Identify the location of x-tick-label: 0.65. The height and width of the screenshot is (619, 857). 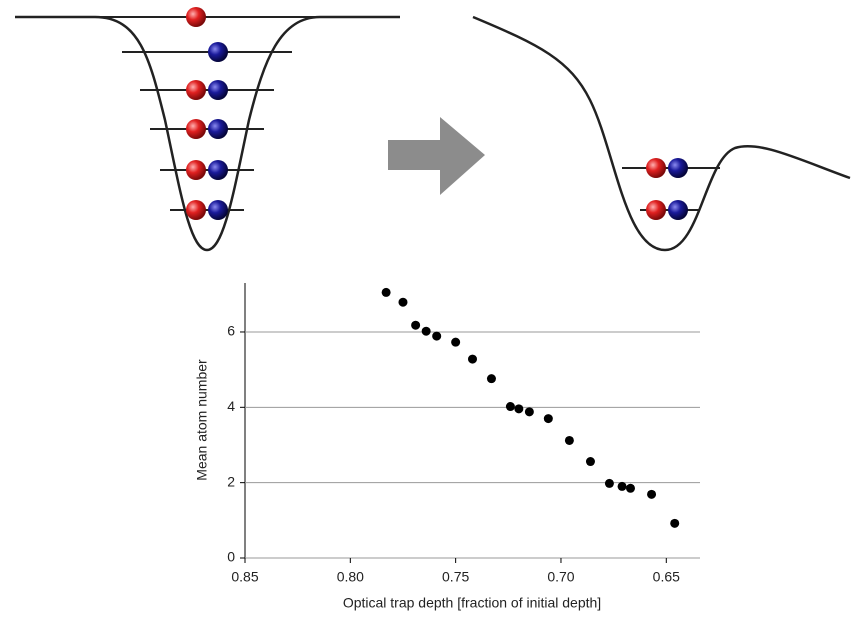
(666, 577).